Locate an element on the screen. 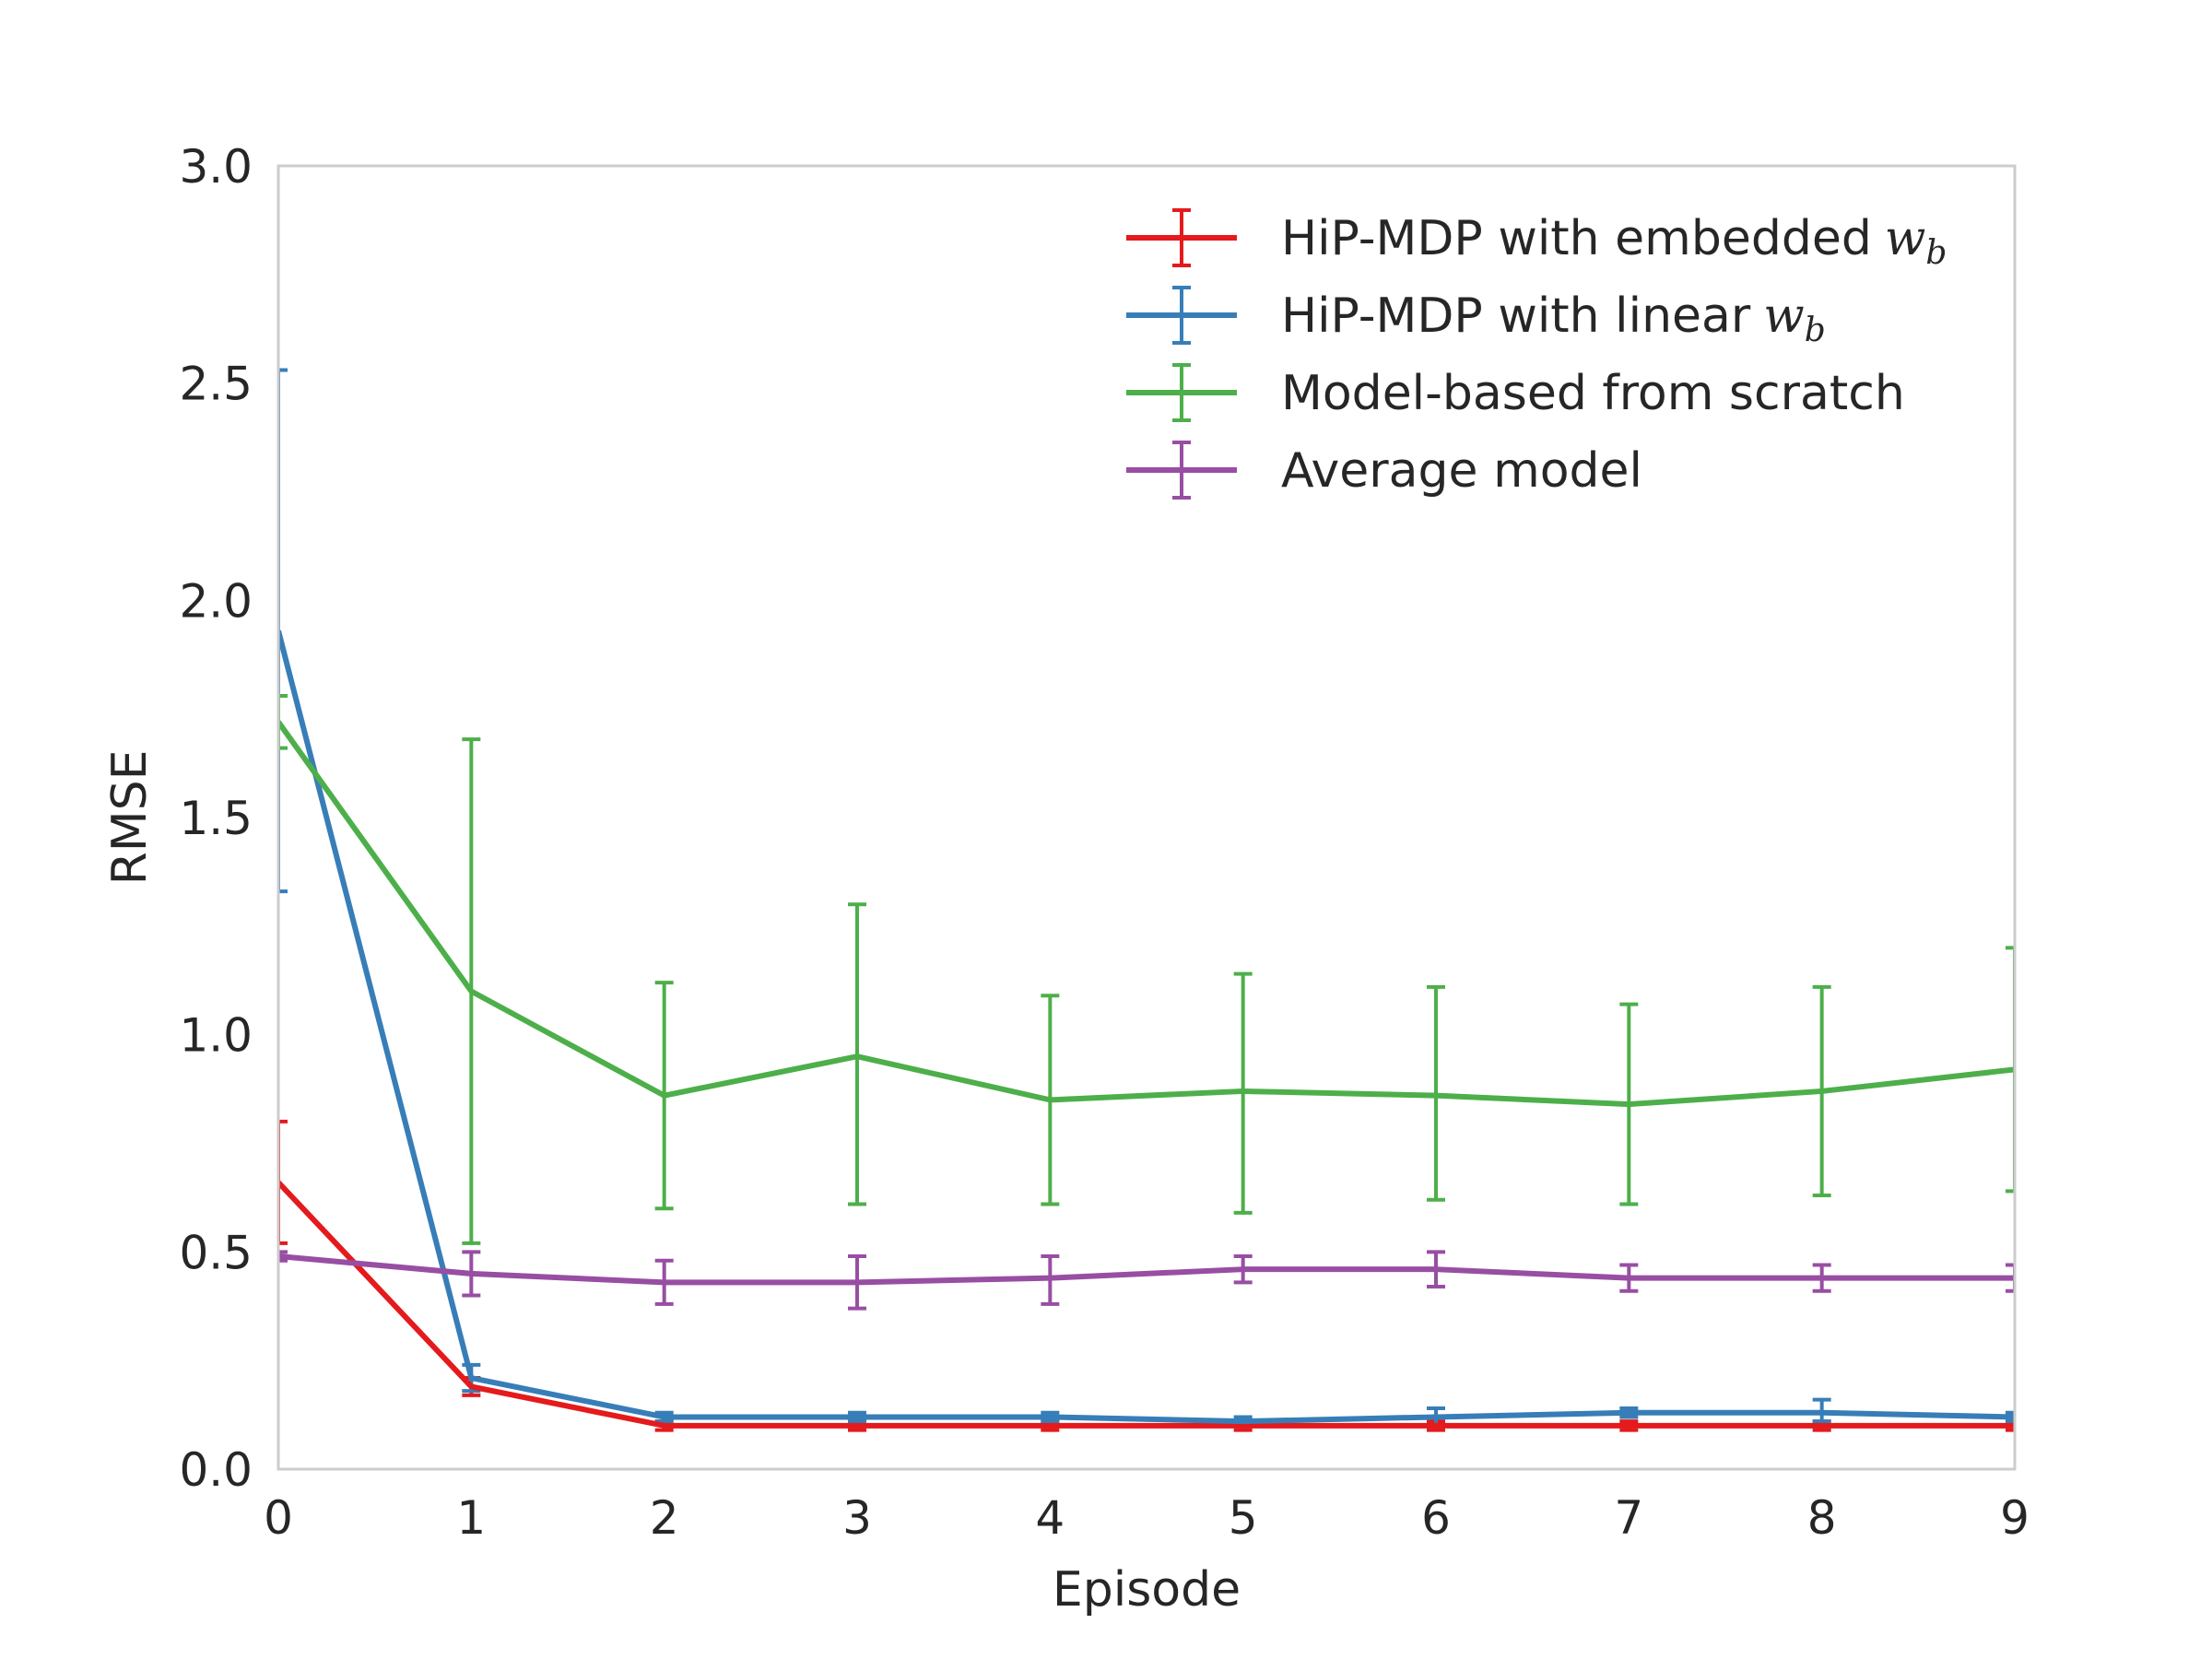  legend-label-text: Average model is located at coordinates (1461, 471).